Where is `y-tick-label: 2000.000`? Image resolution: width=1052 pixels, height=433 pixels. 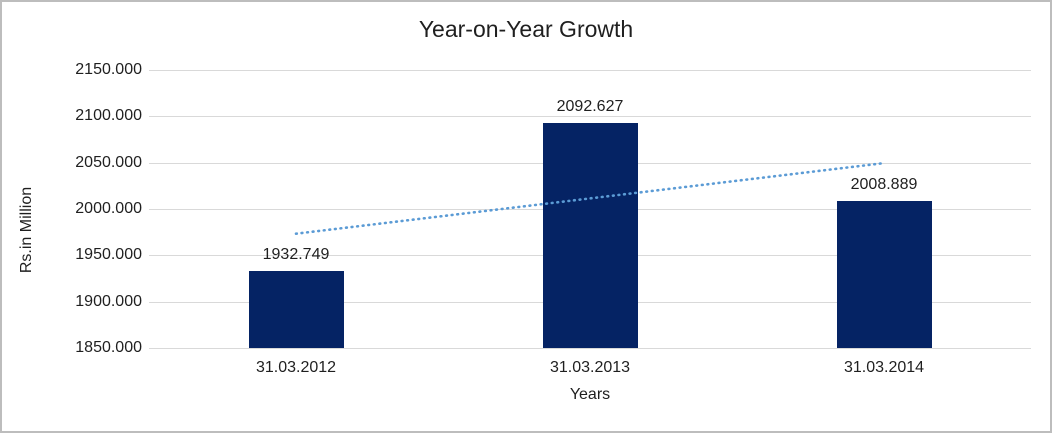
y-tick-label: 2000.000 is located at coordinates (108, 208).